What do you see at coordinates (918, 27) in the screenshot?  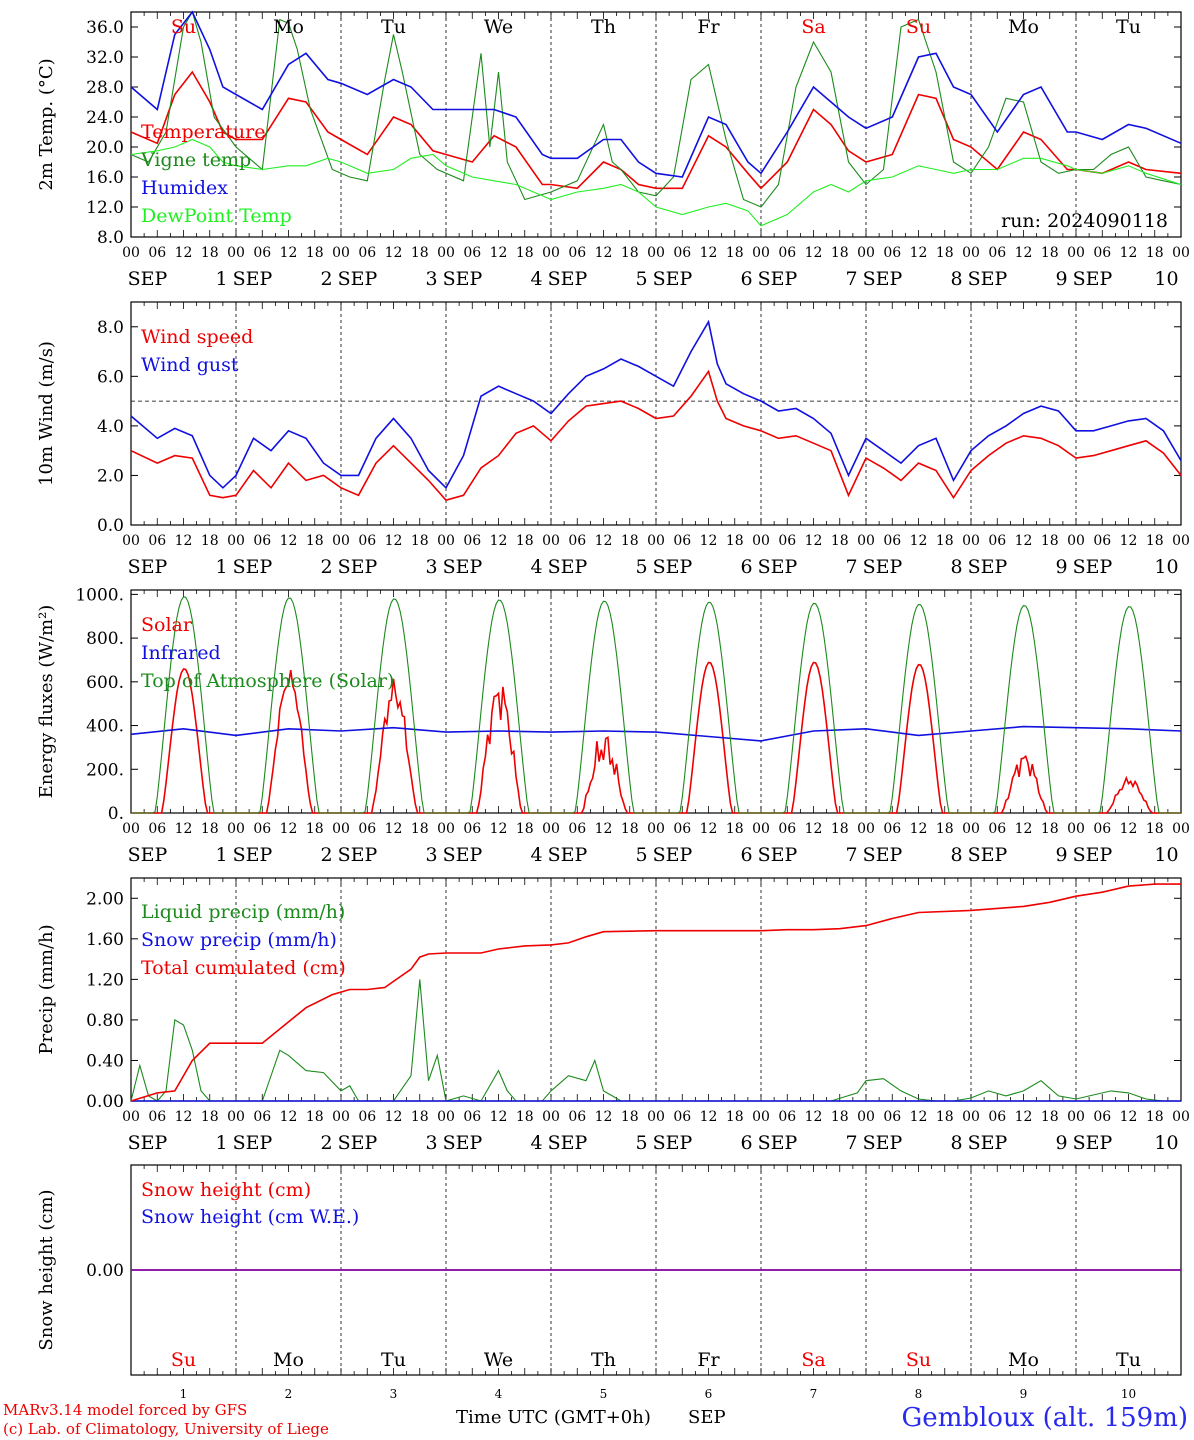 I see `weekday-label: Su` at bounding box center [918, 27].